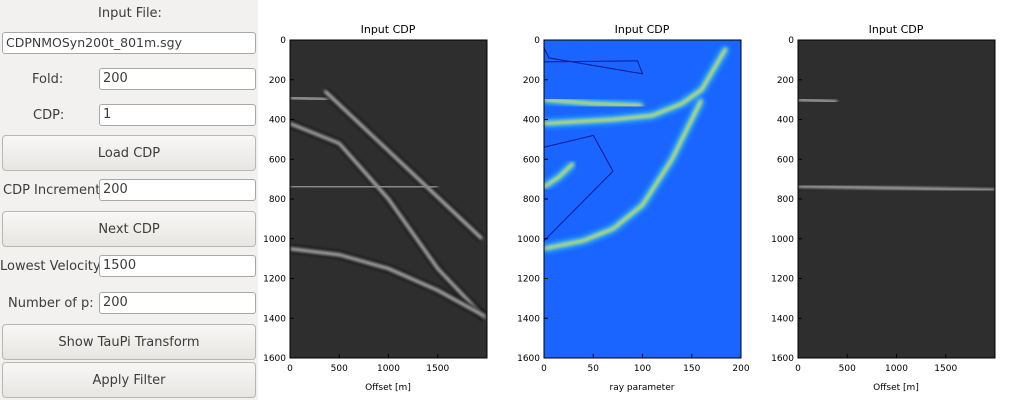  What do you see at coordinates (129, 153) in the screenshot?
I see `load-cdp-button: Load CDP` at bounding box center [129, 153].